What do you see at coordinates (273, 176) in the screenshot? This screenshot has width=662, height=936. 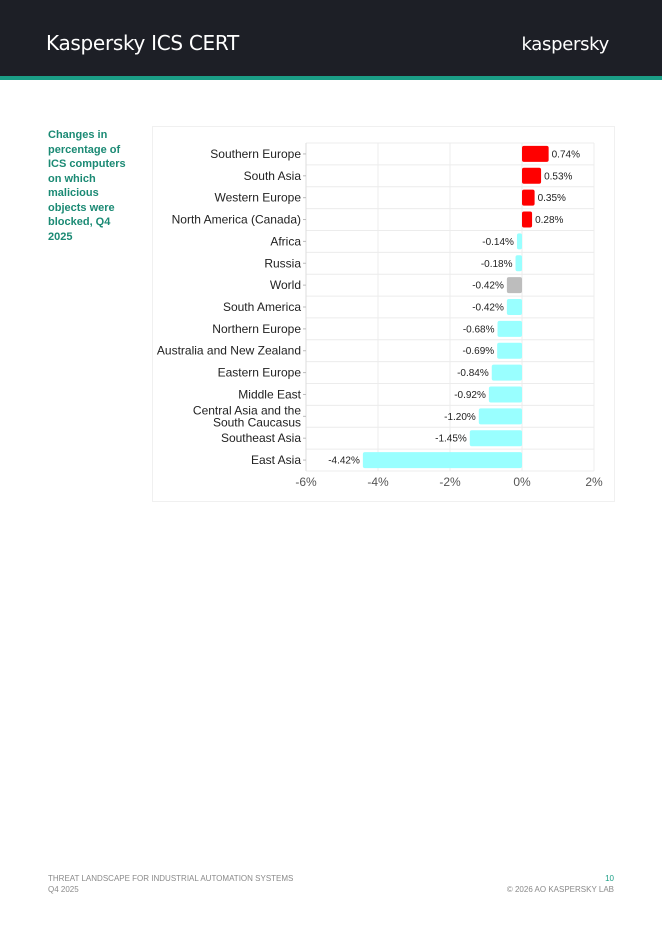 I see `category-label: South Asia` at bounding box center [273, 176].